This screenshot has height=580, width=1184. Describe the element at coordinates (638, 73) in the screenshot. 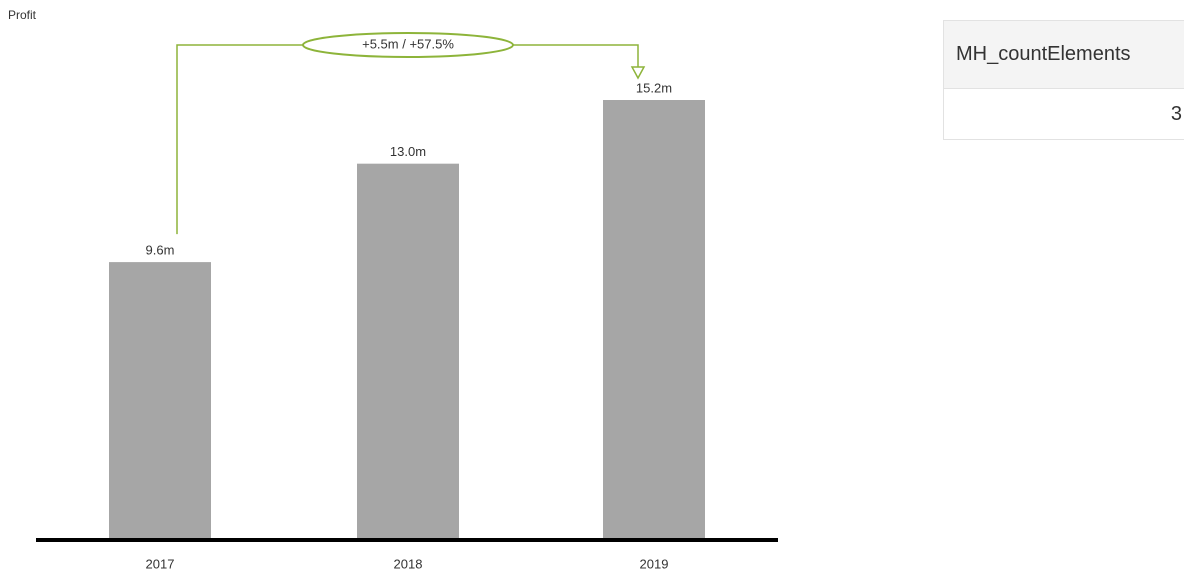

I see `annotation-arrow` at that location.